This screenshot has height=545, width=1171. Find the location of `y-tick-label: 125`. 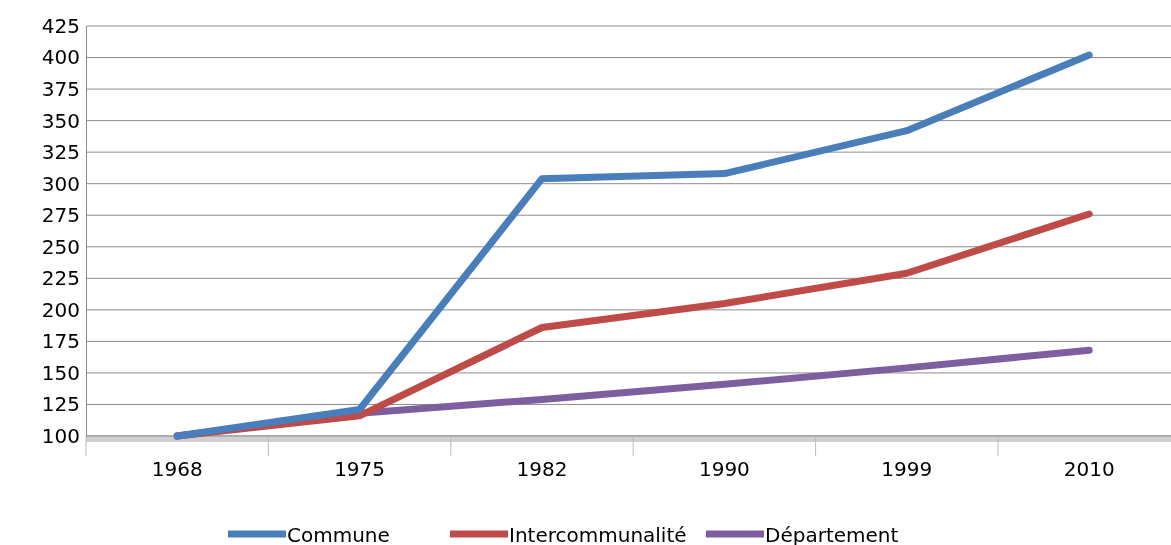

y-tick-label: 125 is located at coordinates (60, 404).